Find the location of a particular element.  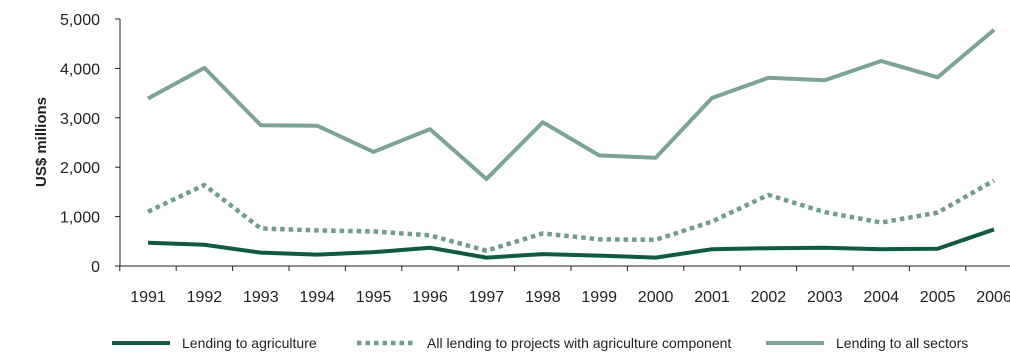

y-tick-label: 3,000 is located at coordinates (80, 119).